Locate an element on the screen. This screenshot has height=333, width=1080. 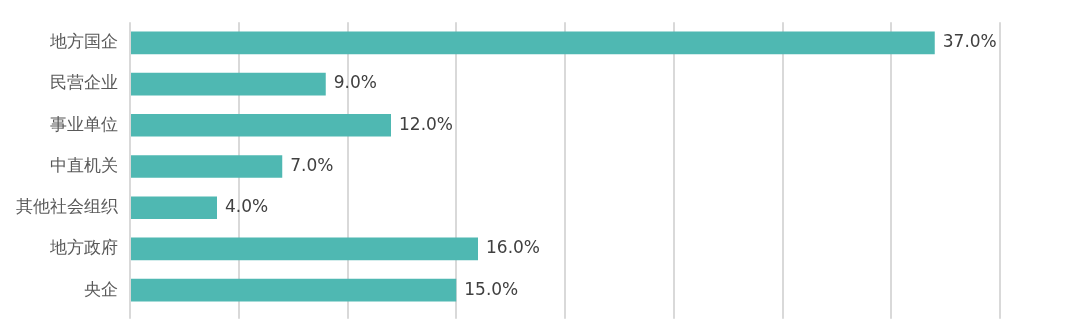
y-tick-label: 民营企业 is located at coordinates (84, 82).